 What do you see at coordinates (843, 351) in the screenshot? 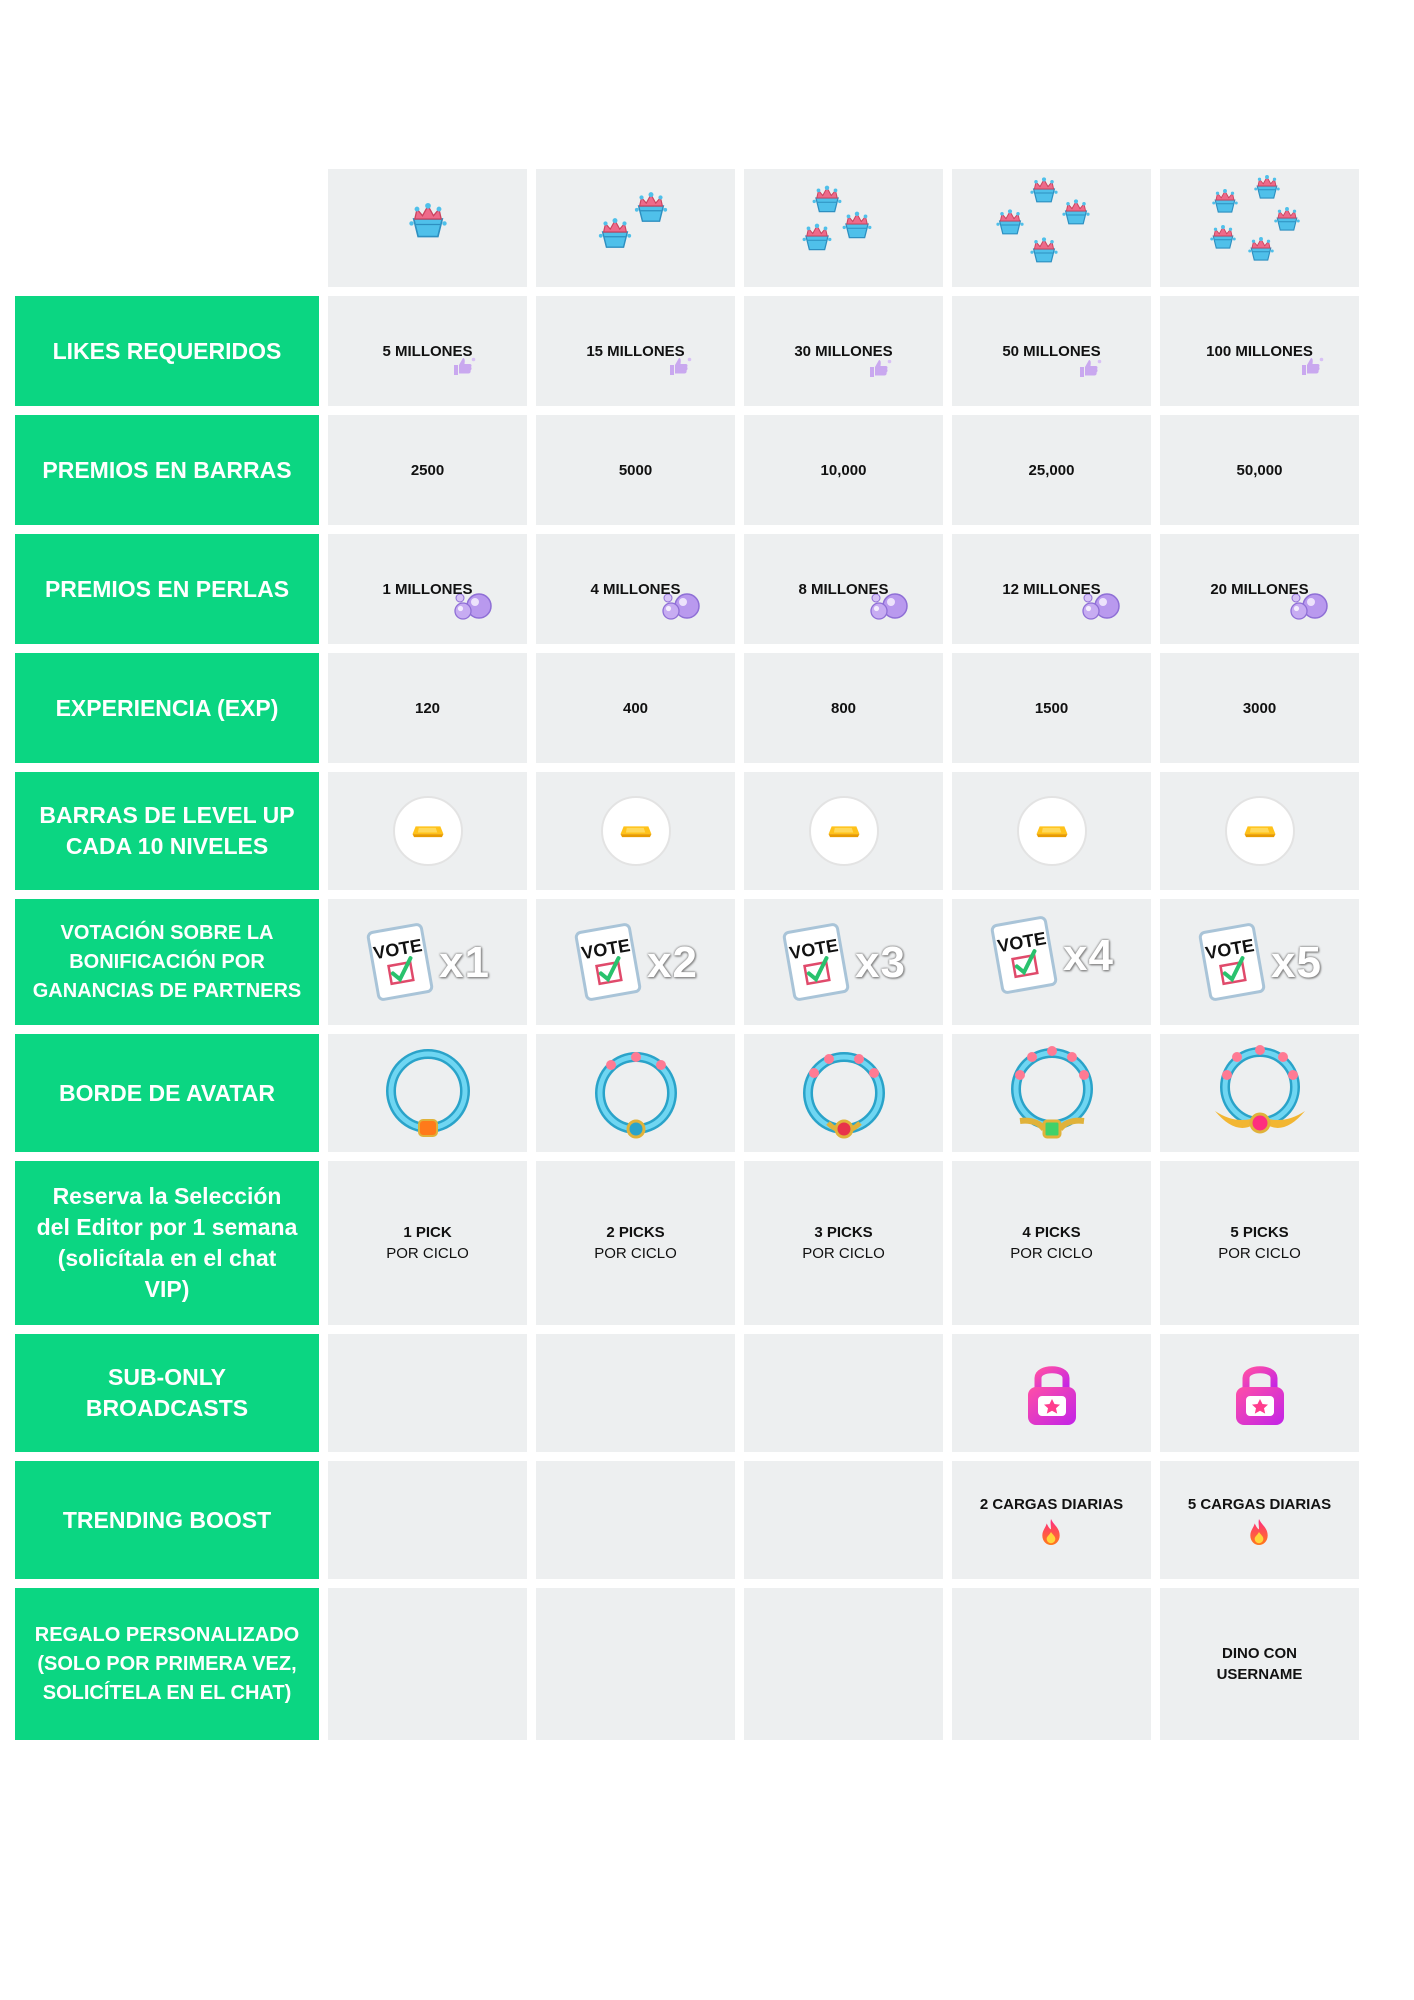
I see `likes-cell-3: 30 MILLONES` at bounding box center [843, 351].